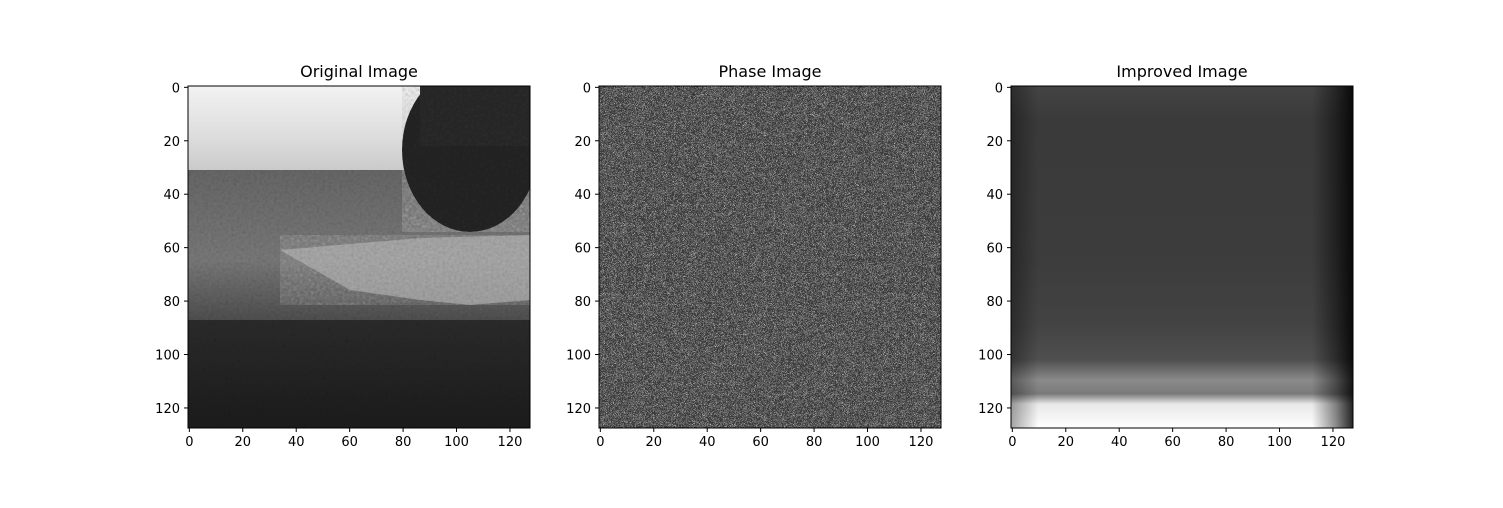 The width and height of the screenshot is (1503, 508). What do you see at coordinates (359, 374) in the screenshot?
I see `foreground-foliage` at bounding box center [359, 374].